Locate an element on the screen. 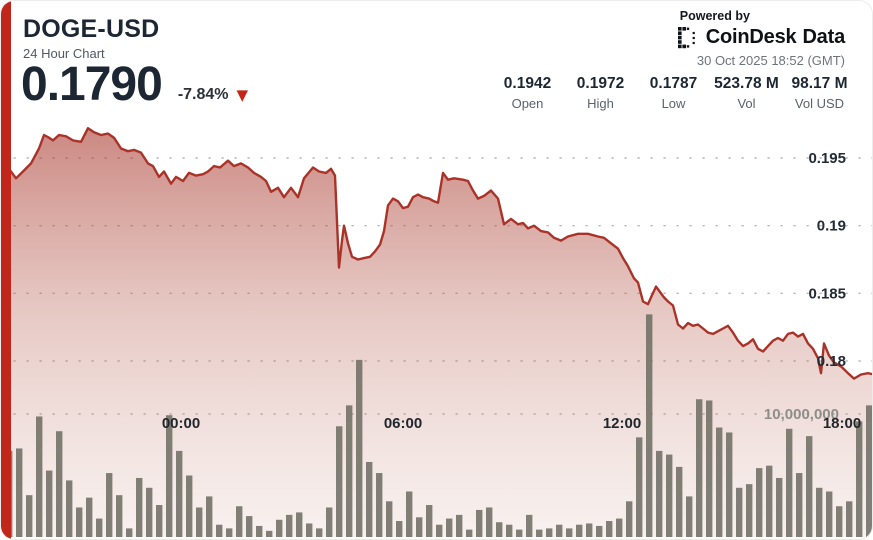 This screenshot has width=873, height=540. low-value: 0.1787 is located at coordinates (673, 83).